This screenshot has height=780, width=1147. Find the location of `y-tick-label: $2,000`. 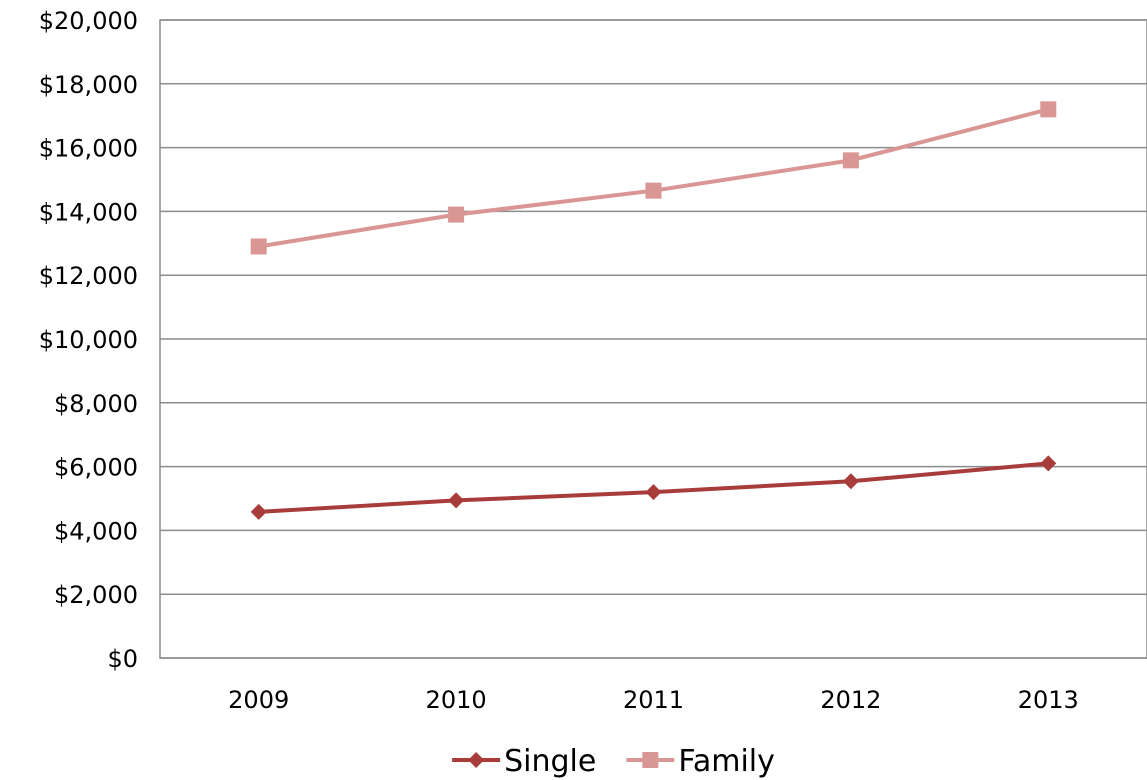

y-tick-label: $2,000 is located at coordinates (96, 595).